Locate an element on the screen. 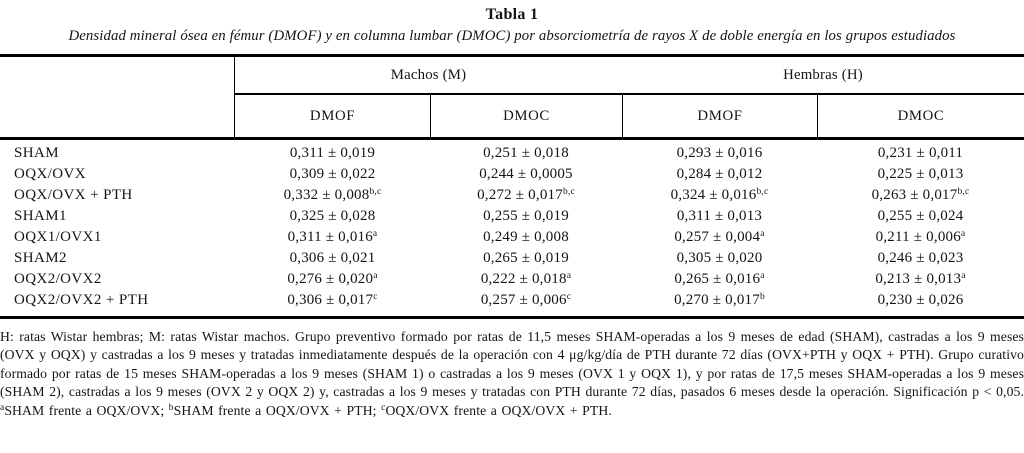 This screenshot has height=453, width=1024. value-cell: 0,213 ± 0,013a is located at coordinates (920, 279).